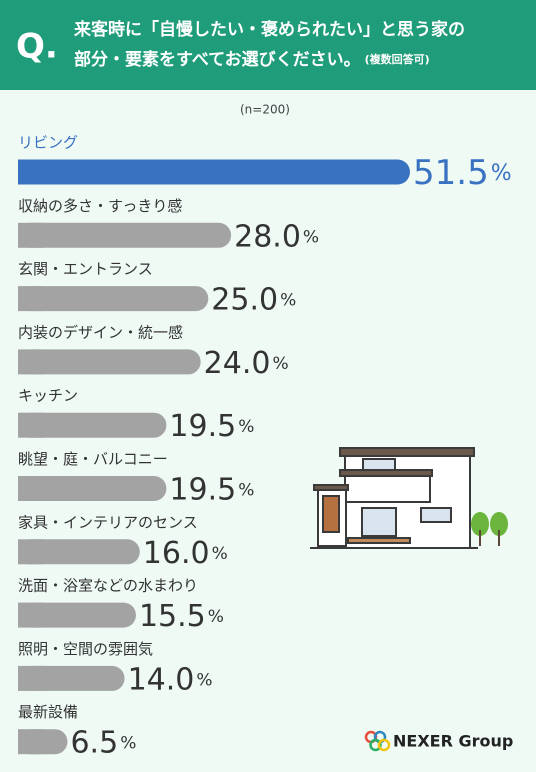  What do you see at coordinates (176, 552) in the screenshot?
I see `value-number: 16.0` at bounding box center [176, 552].